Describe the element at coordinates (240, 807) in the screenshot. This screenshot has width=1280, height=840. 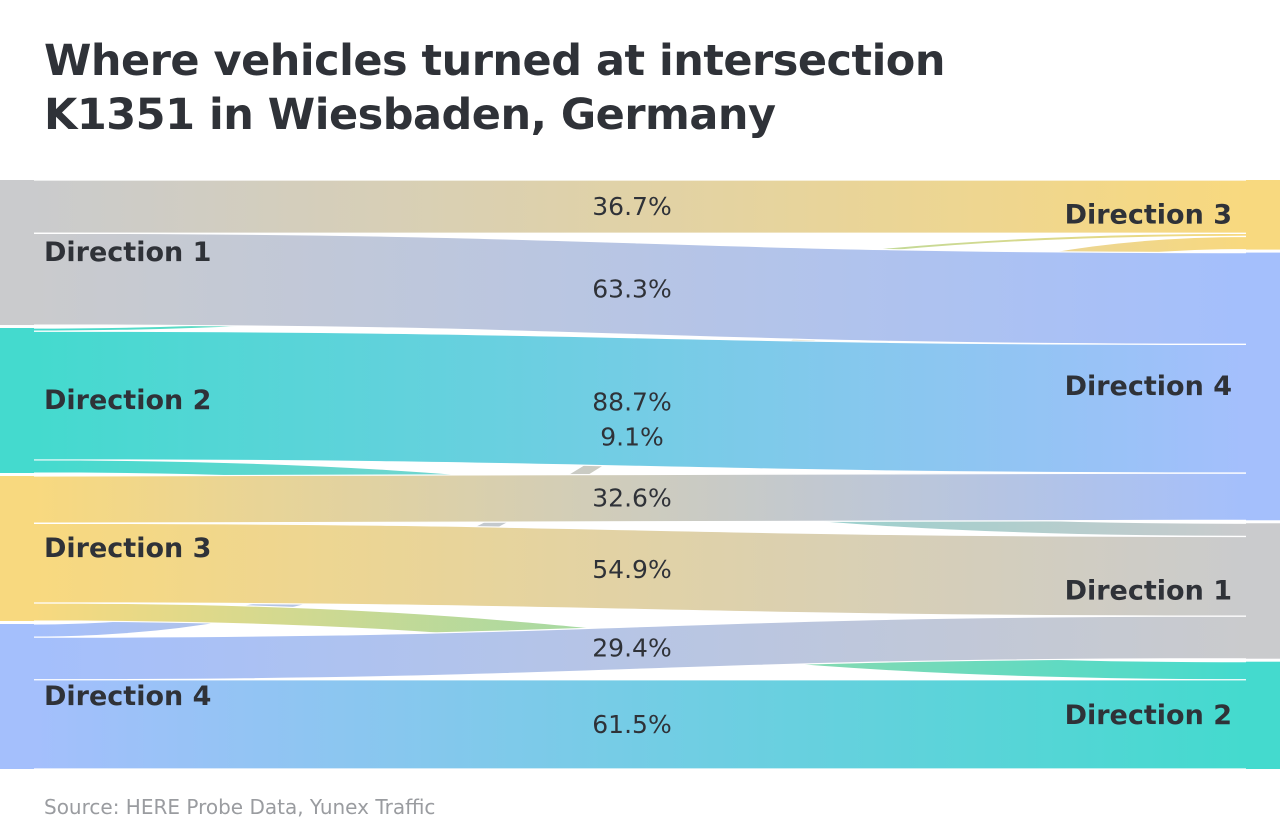
I see `source-note: Source: HERE Probe Data, Yunex Traffic` at that location.